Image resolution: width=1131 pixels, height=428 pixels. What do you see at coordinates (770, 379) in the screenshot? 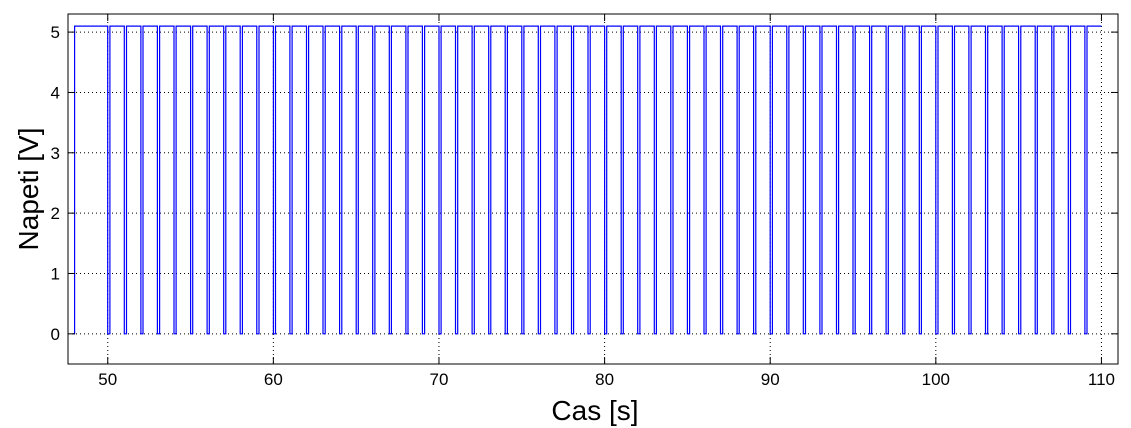
I see `x-tick-label: 90` at bounding box center [770, 379].